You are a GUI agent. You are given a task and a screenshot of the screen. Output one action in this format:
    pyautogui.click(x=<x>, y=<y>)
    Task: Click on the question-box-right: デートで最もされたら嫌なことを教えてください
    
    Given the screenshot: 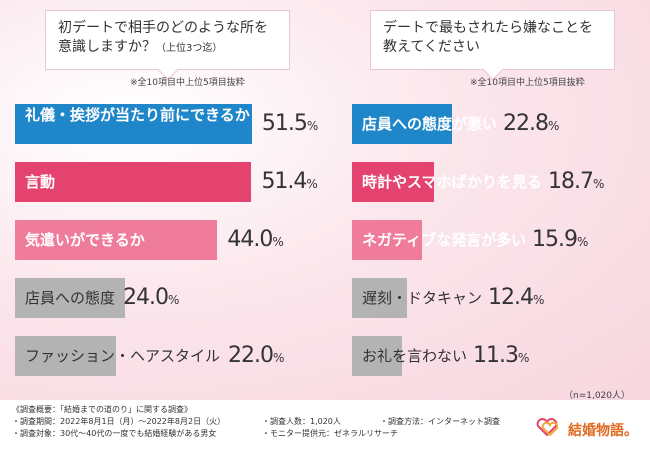 What is the action you would take?
    pyautogui.click(x=492, y=40)
    